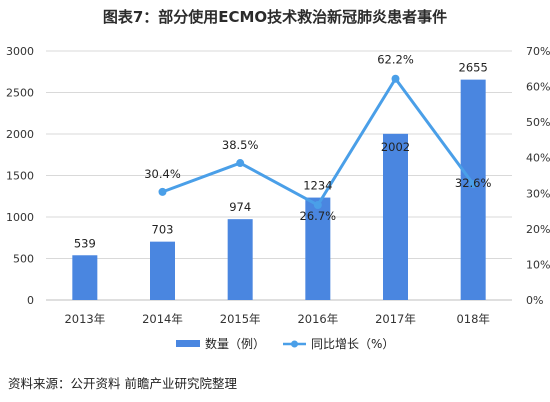 Image resolution: width=550 pixels, height=402 pixels. Describe the element at coordinates (162, 174) in the screenshot. I see `growth-value-label: 30.4%` at that location.